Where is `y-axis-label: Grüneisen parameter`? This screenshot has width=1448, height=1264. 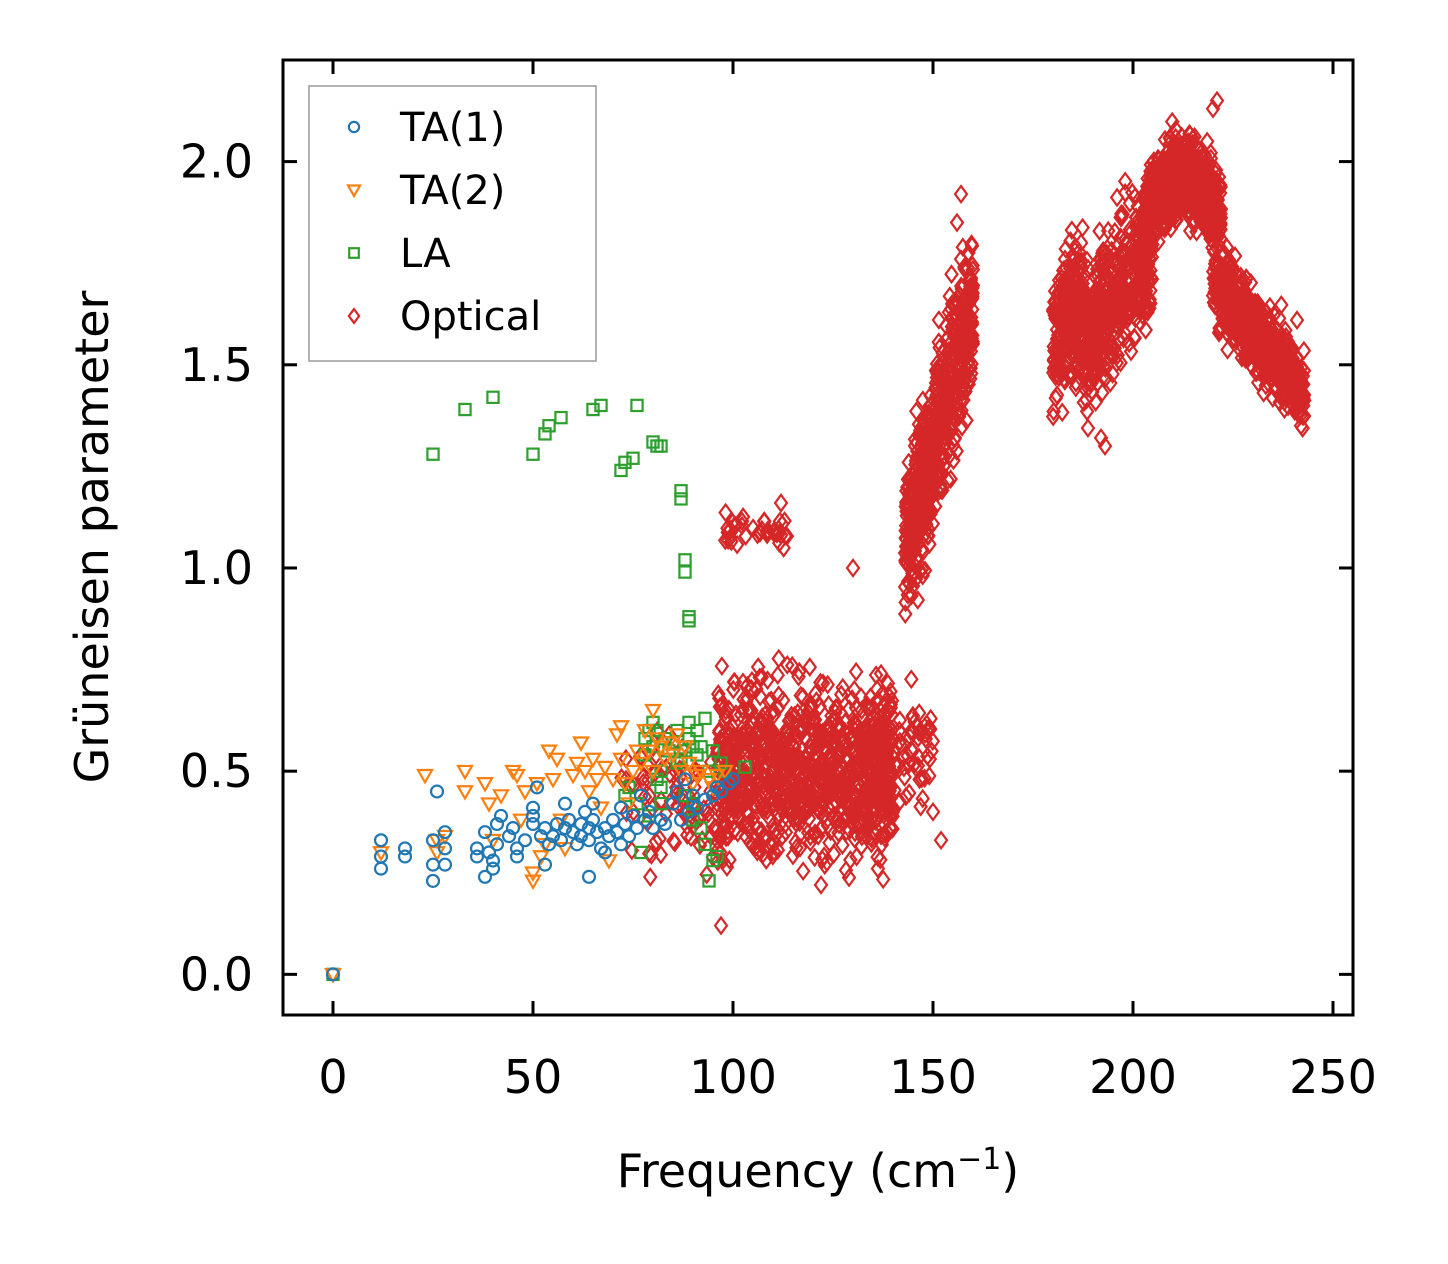 y-axis-label: Grüneisen parameter is located at coordinates (92, 536).